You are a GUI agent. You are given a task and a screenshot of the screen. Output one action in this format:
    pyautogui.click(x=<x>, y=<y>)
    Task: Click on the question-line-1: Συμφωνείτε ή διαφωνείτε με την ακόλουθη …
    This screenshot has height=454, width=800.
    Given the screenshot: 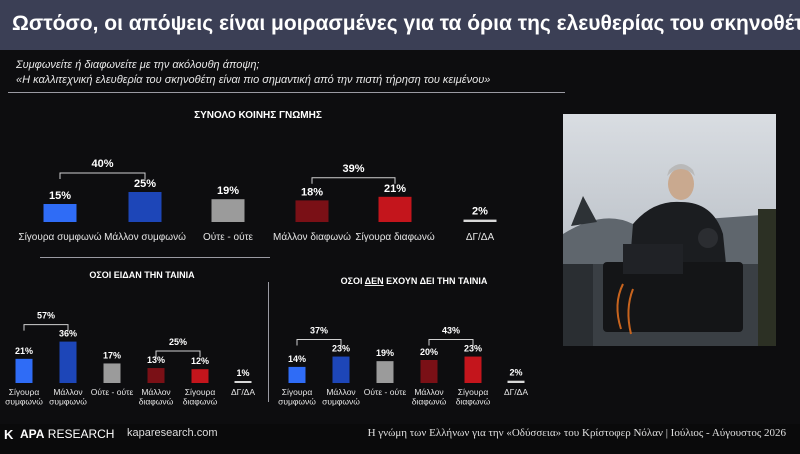 What is the action you would take?
    pyautogui.click(x=138, y=65)
    